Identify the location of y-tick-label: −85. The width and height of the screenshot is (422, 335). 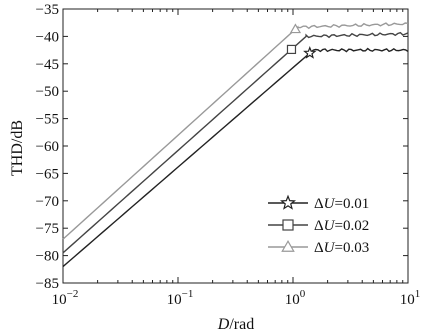
(47, 284).